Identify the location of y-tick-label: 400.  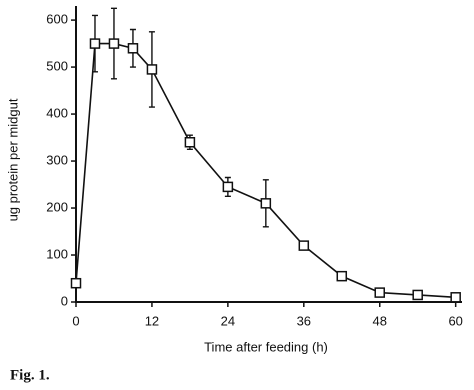
(57, 113).